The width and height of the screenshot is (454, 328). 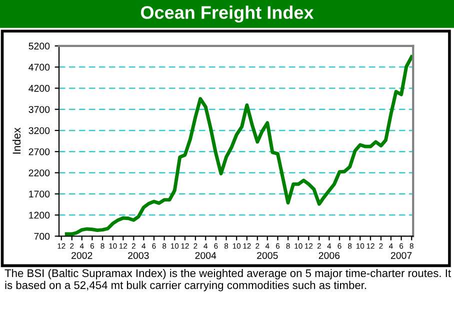 I want to click on x2-tick-label: 2005, so click(x=267, y=255).